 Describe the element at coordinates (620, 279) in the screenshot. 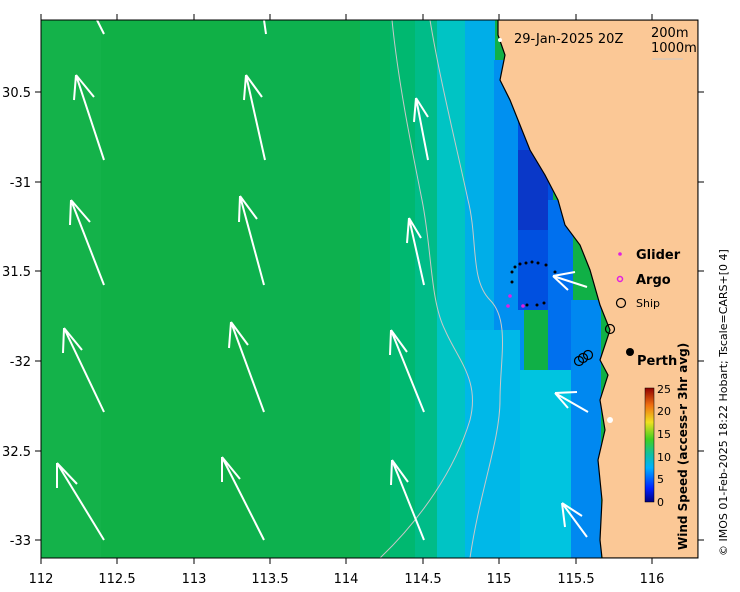

I see `argo-legend-symbol` at that location.